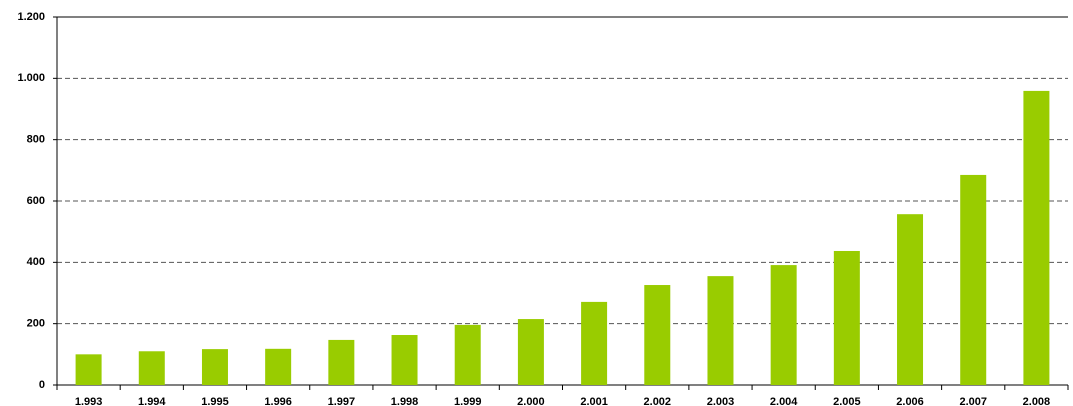 This screenshot has width=1073, height=406. Describe the element at coordinates (658, 401) in the screenshot. I see `x-tick-label: 2.002` at that location.